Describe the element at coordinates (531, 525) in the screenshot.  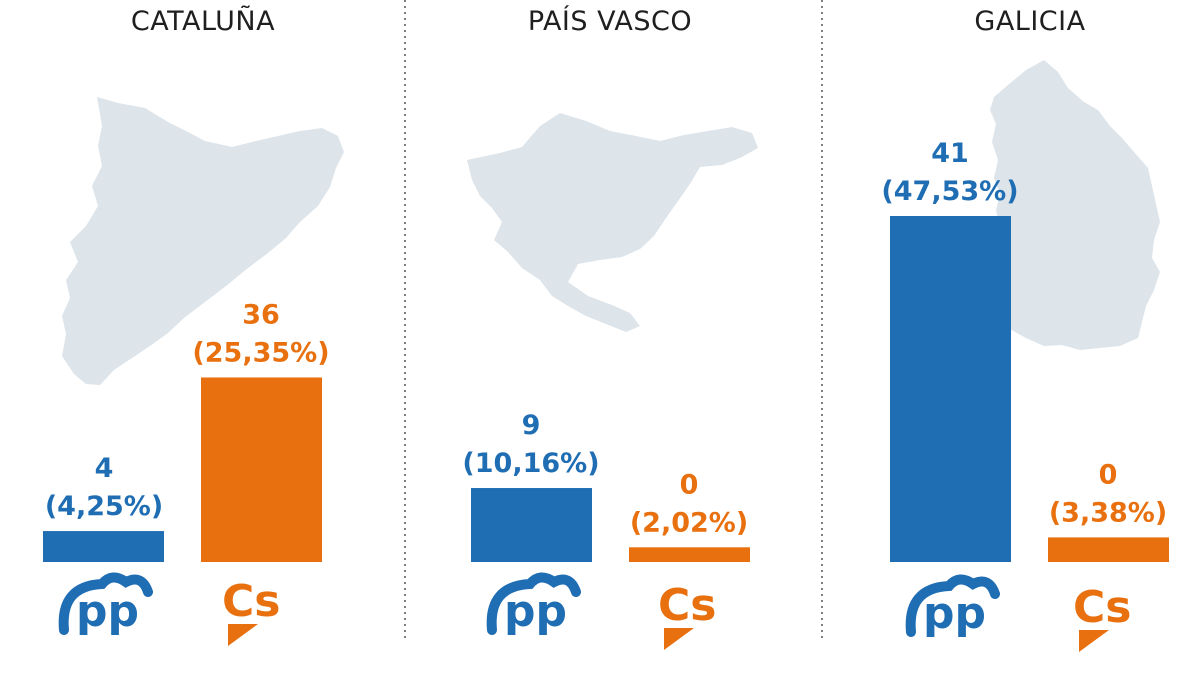
I see `bar-pp-pais-vasco` at that location.